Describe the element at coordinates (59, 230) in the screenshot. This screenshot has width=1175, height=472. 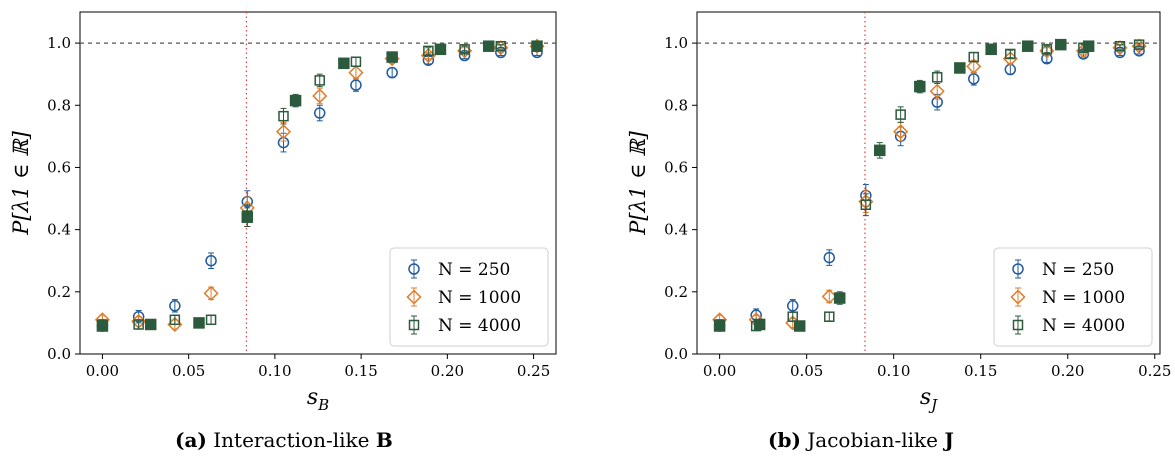
I see `y-tick-label: 0.4` at that location.